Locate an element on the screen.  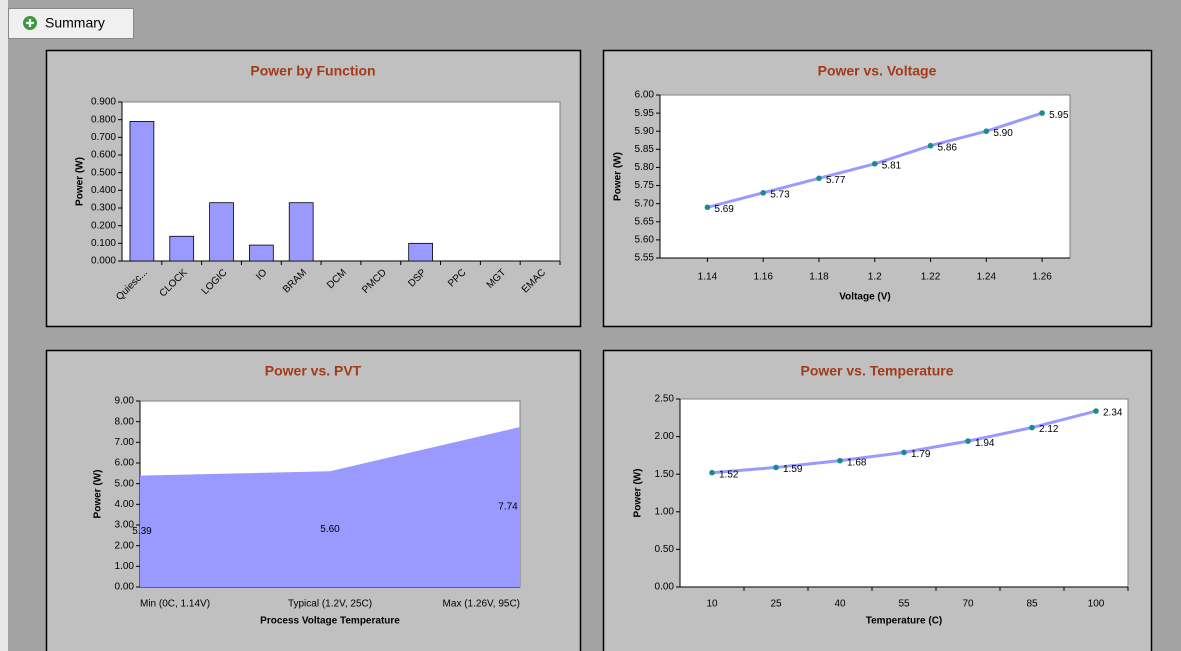
y-tick-label: 5.60 is located at coordinates (645, 240).